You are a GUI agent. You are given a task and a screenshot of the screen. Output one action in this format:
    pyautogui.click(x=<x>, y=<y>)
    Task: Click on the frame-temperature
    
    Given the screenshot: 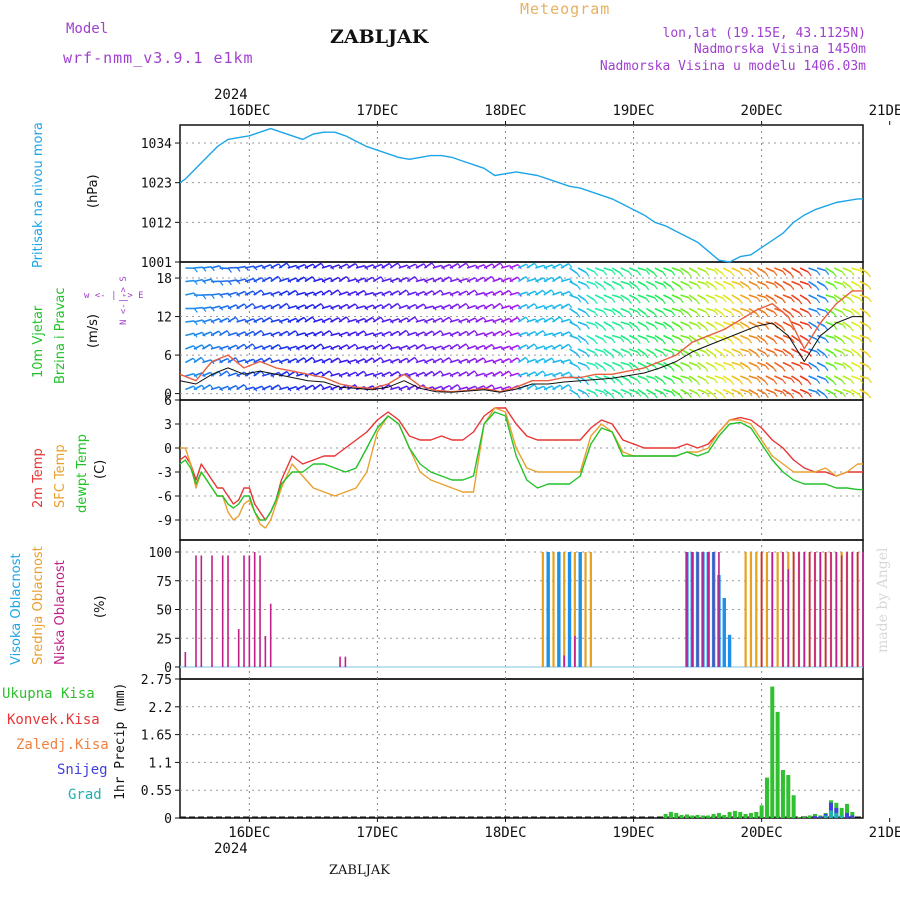 What is the action you would take?
    pyautogui.click(x=521, y=470)
    